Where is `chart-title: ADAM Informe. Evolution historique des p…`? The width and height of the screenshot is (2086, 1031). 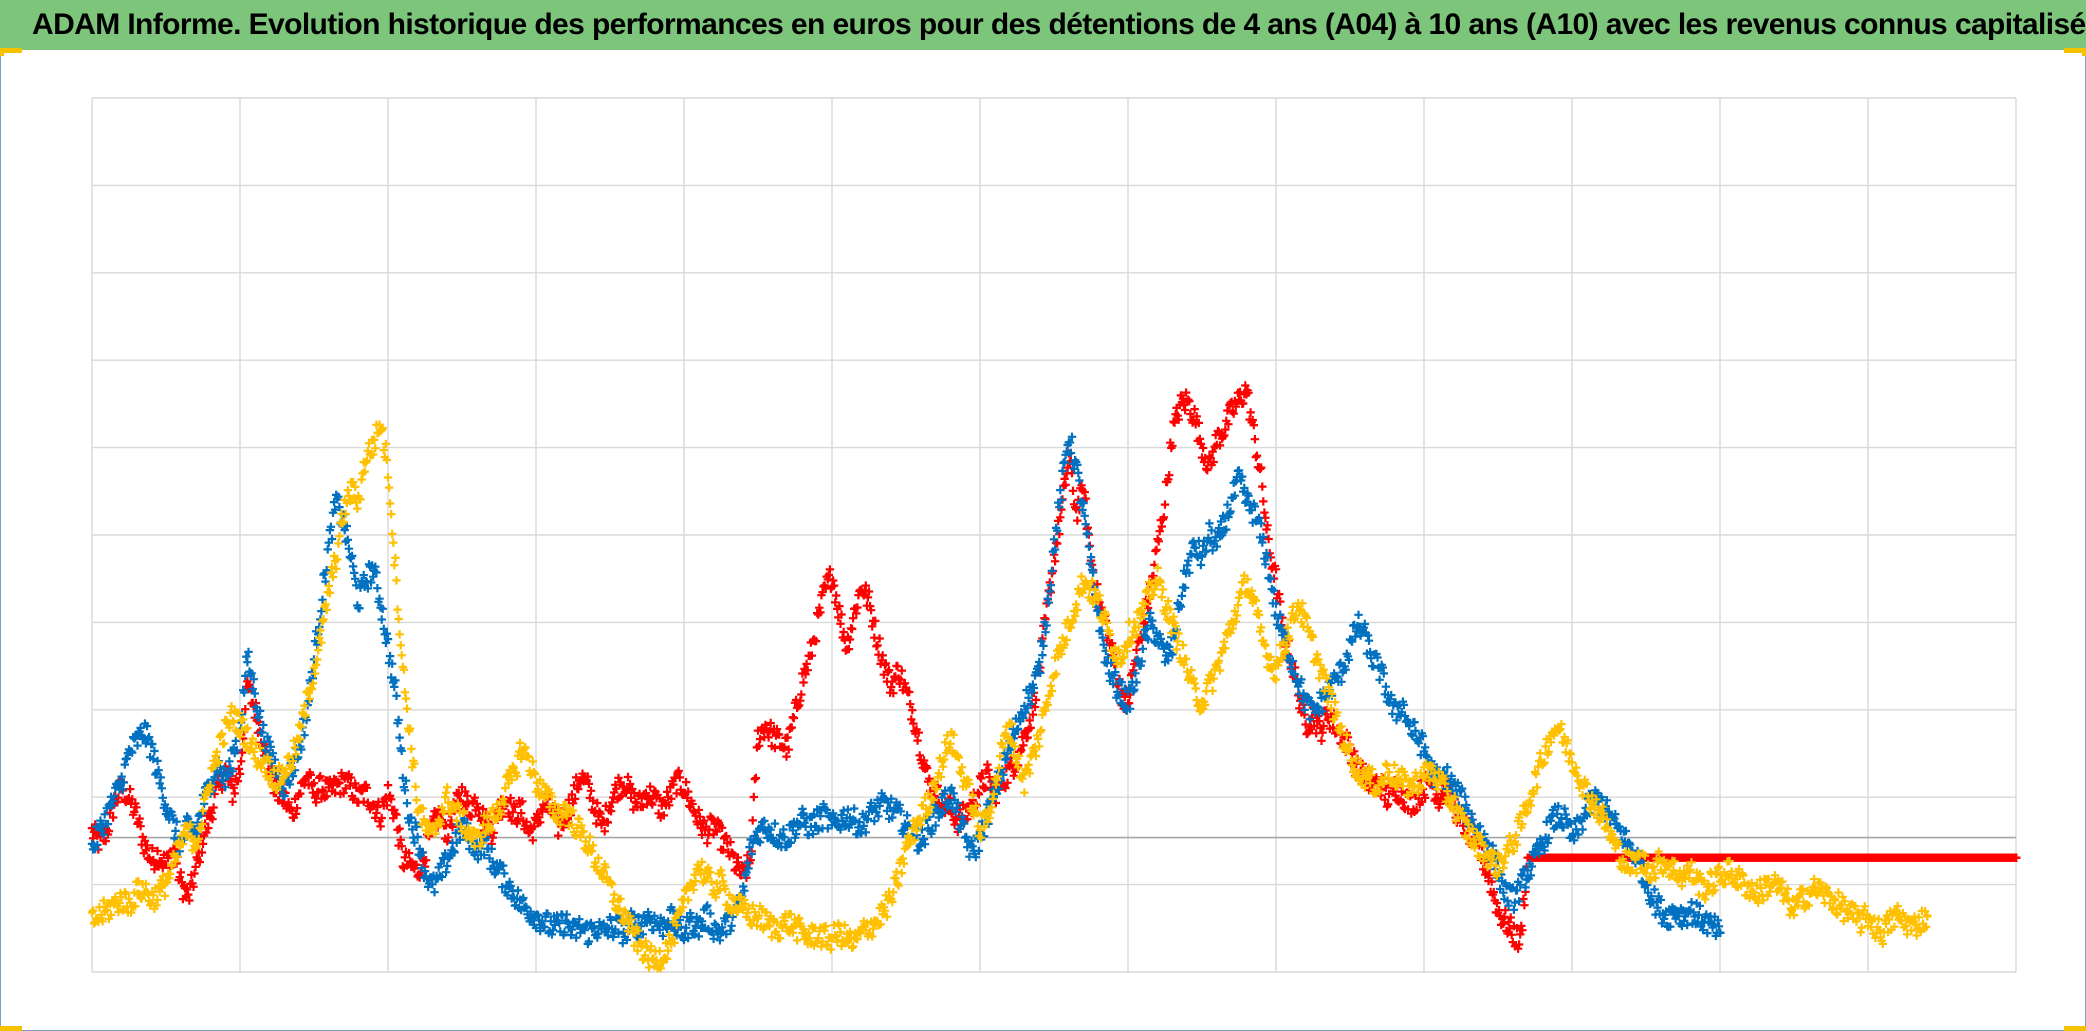 chart-title: ADAM Informe. Evolution historique des p… is located at coordinates (1059, 24).